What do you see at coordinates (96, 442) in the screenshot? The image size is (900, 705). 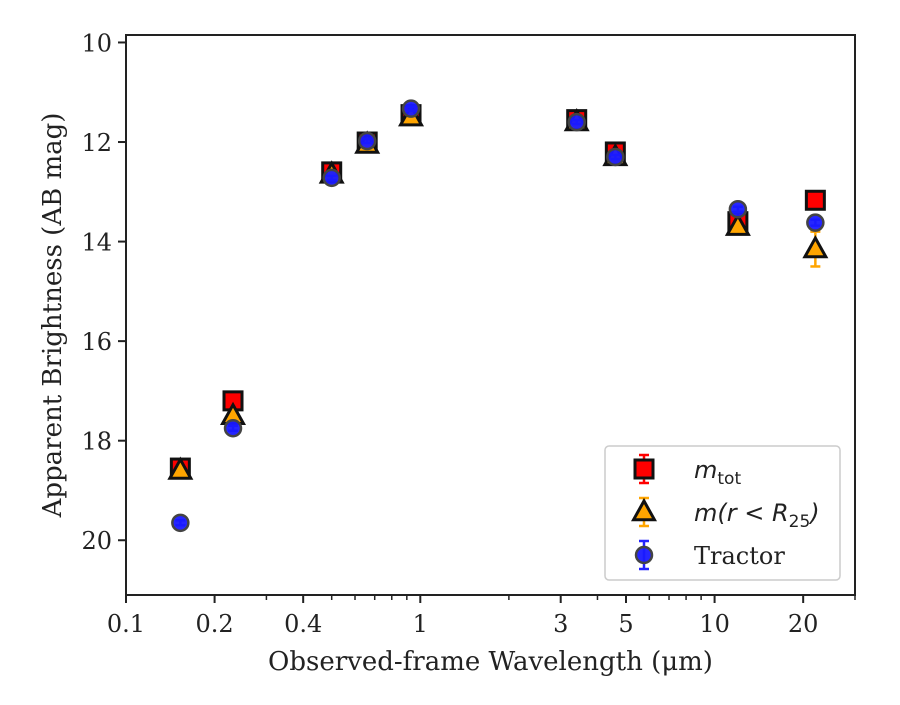 I see `y-tick-label: 18` at bounding box center [96, 442].